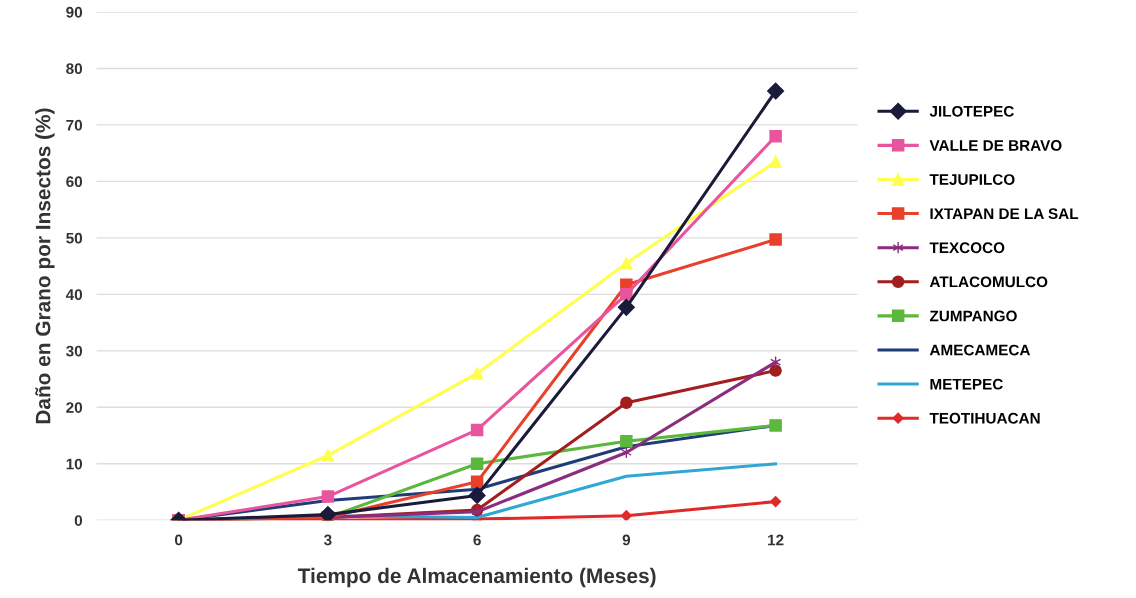  I want to click on y-tick-label: 30, so click(74, 351).